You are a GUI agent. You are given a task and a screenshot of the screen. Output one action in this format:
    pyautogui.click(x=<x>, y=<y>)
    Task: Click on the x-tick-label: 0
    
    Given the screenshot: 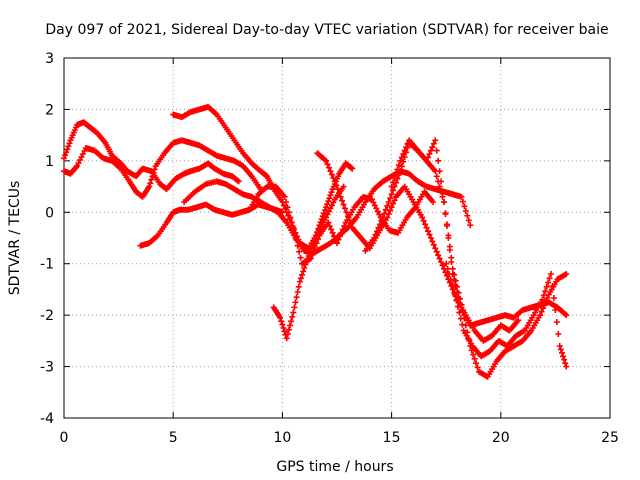 What is the action you would take?
    pyautogui.click(x=64, y=438)
    